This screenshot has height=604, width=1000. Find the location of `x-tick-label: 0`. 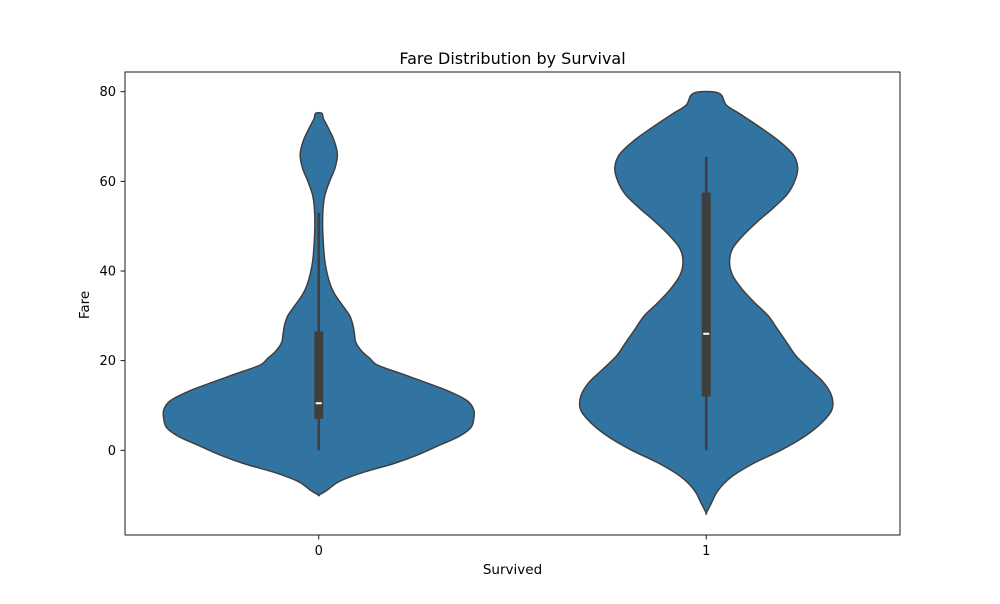

x-tick-label: 0 is located at coordinates (319, 551).